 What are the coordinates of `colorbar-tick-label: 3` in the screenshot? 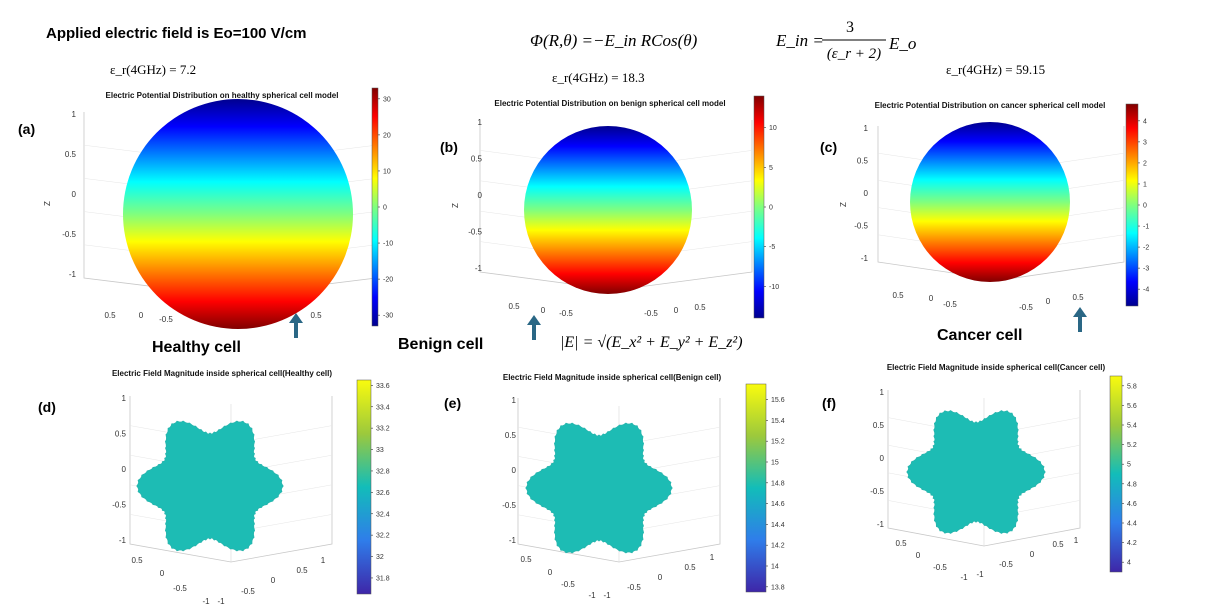 It's located at (1145, 142).